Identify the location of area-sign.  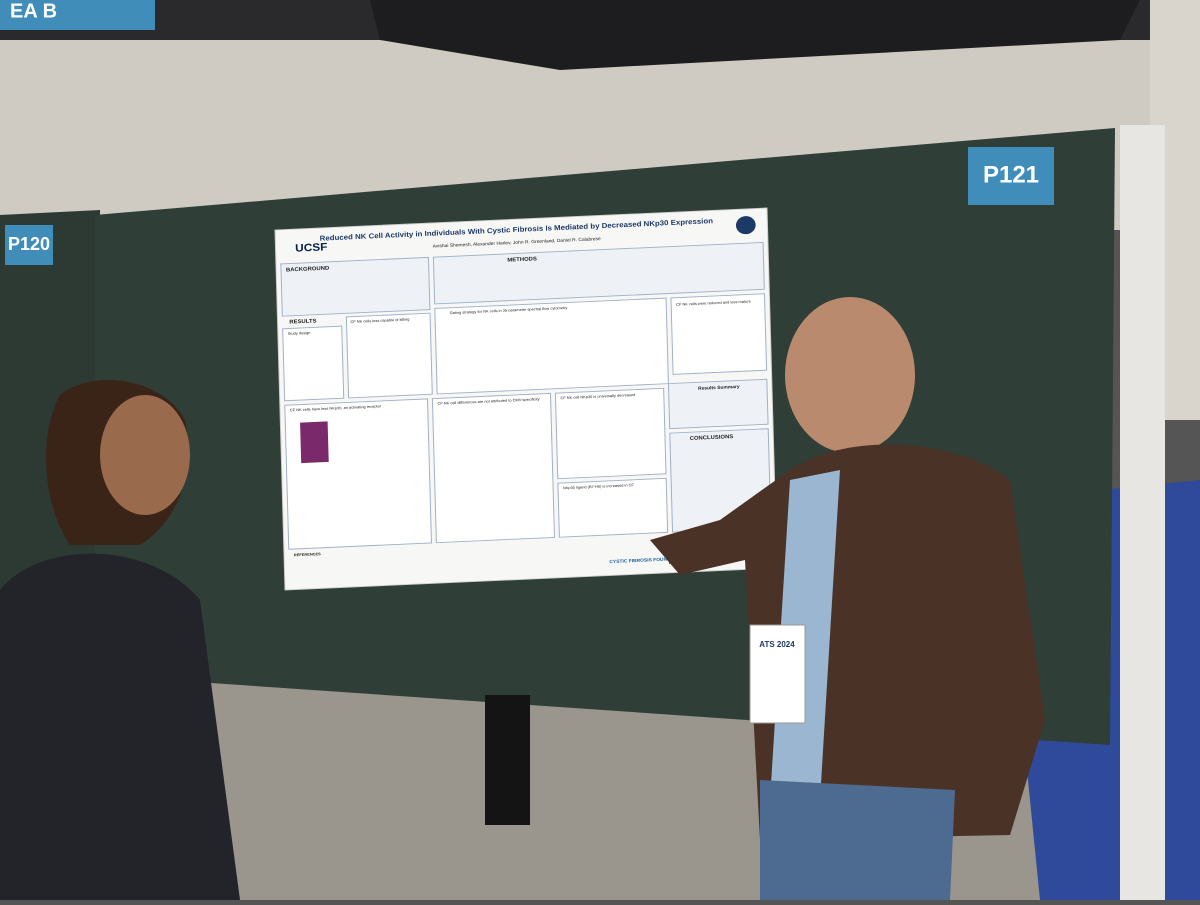
(77, 15).